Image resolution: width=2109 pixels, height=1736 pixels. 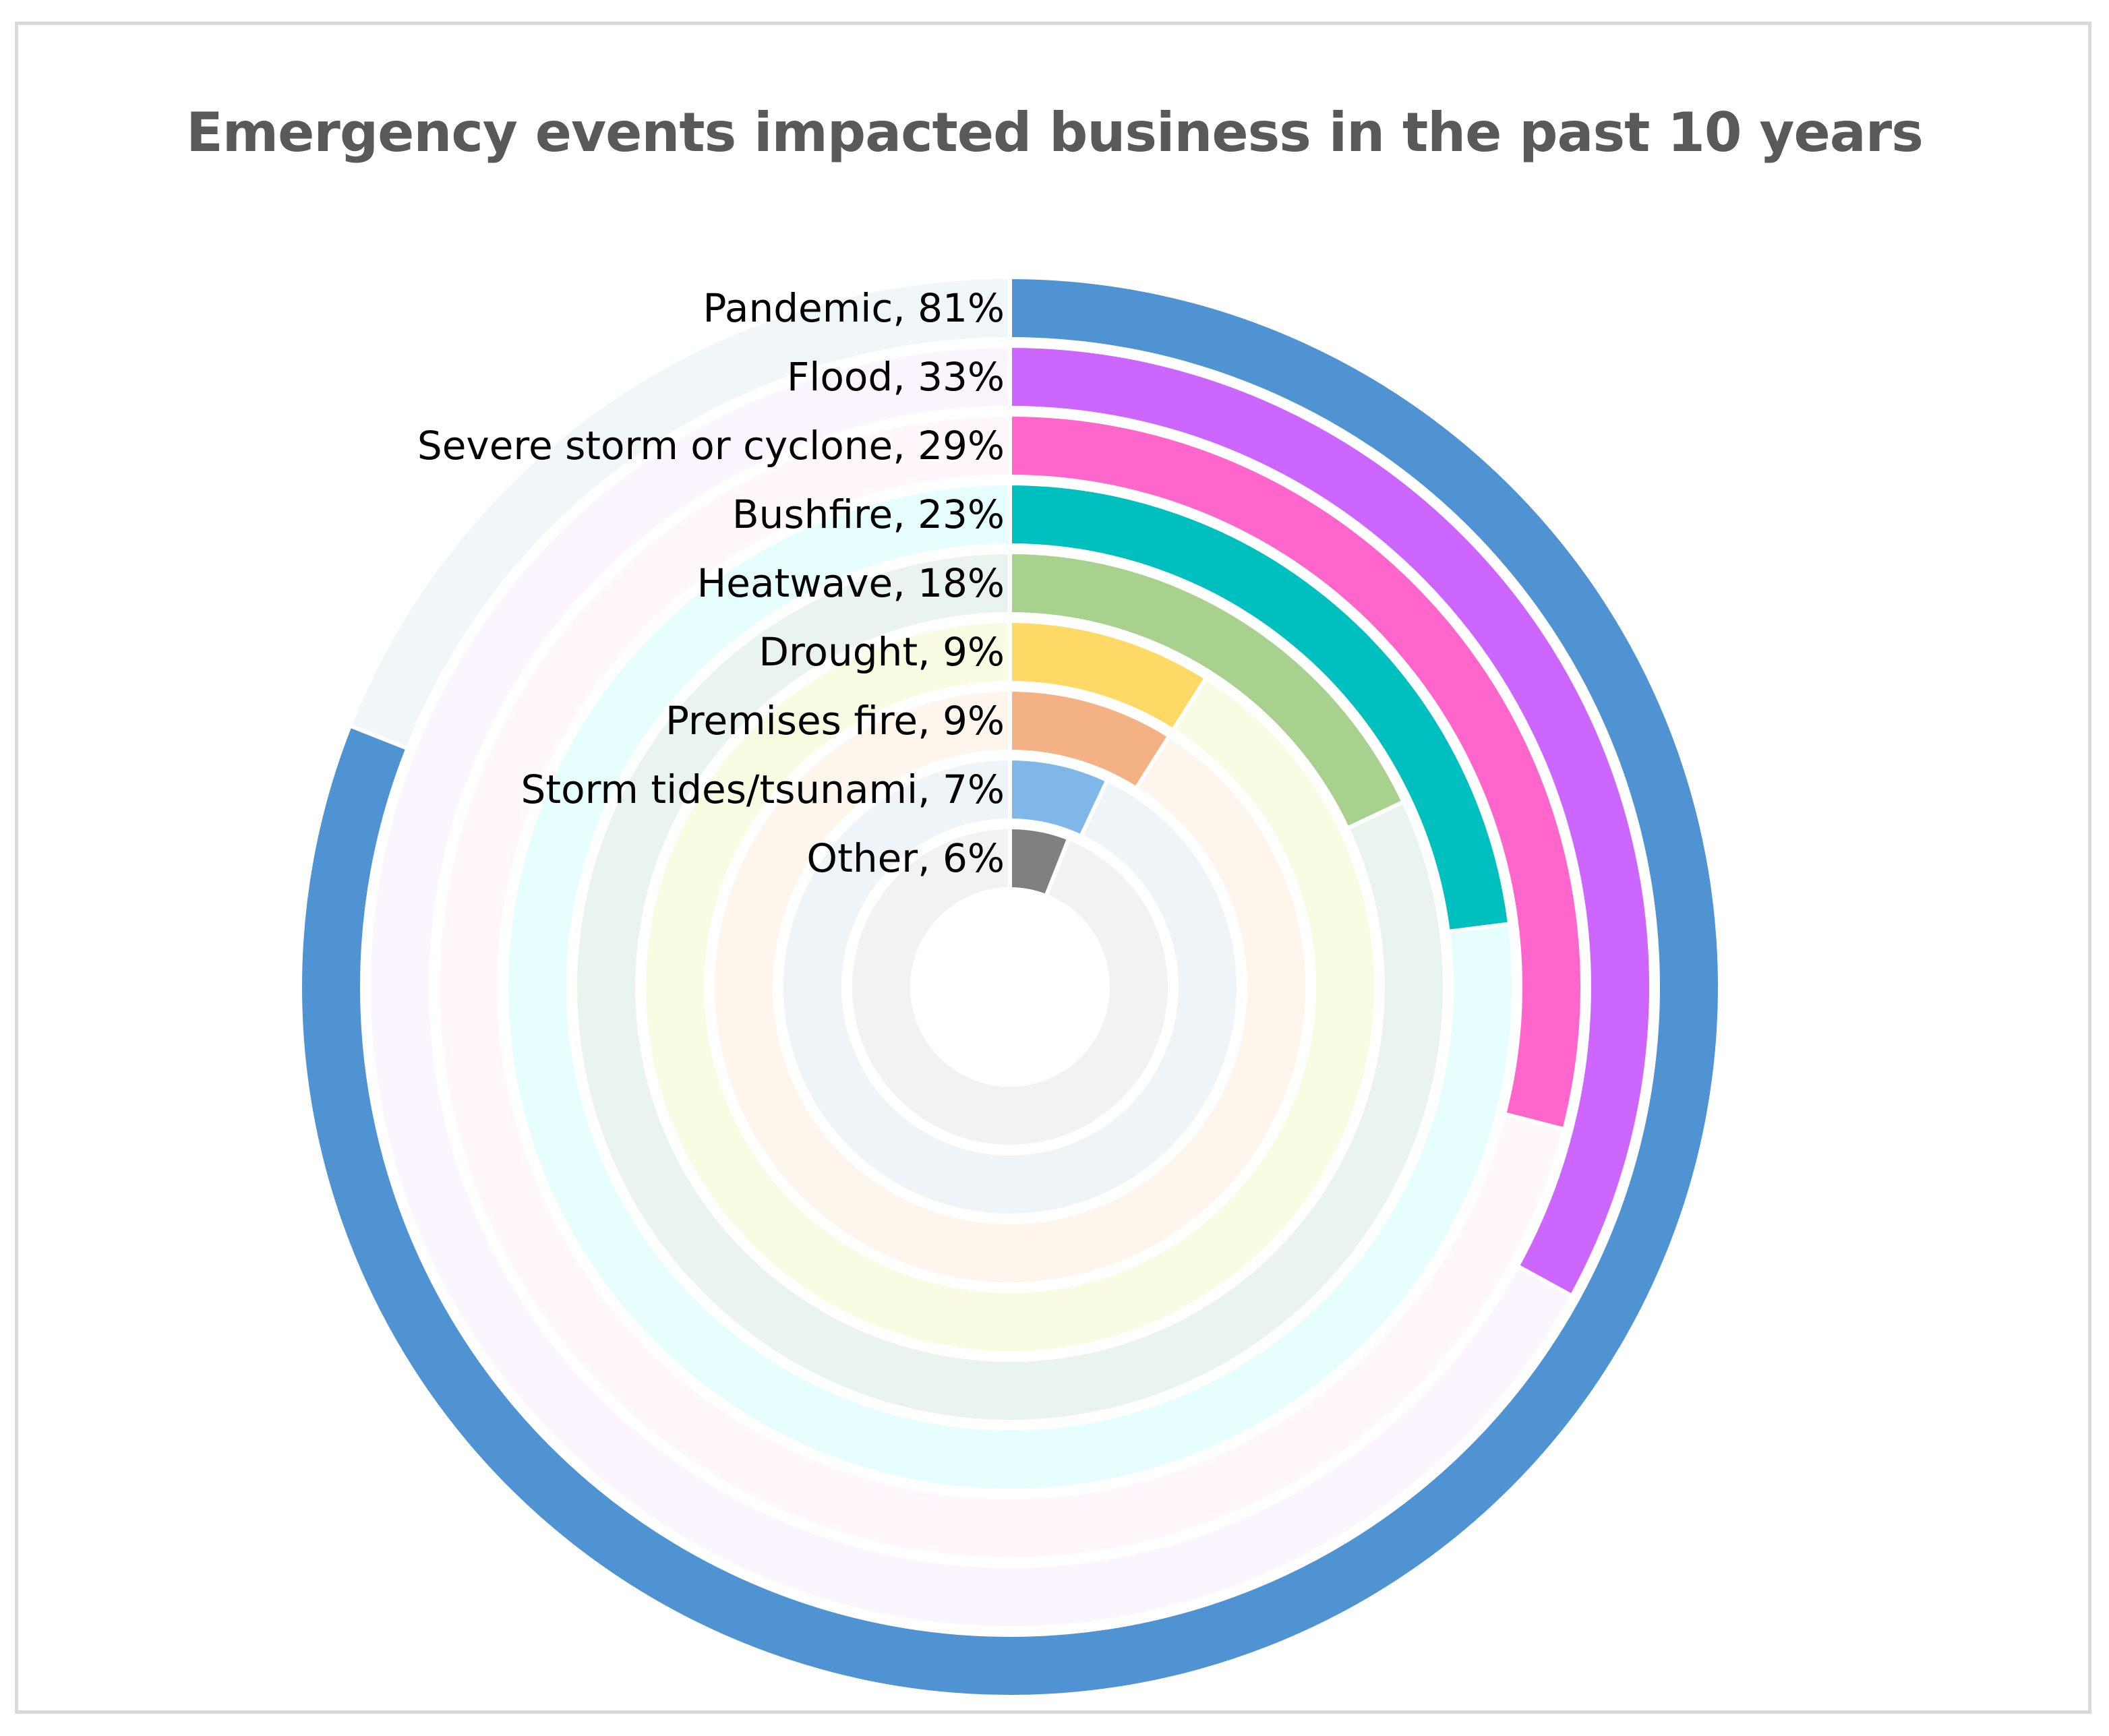 What do you see at coordinates (906, 858) in the screenshot?
I see `label-other: Other, 6%` at bounding box center [906, 858].